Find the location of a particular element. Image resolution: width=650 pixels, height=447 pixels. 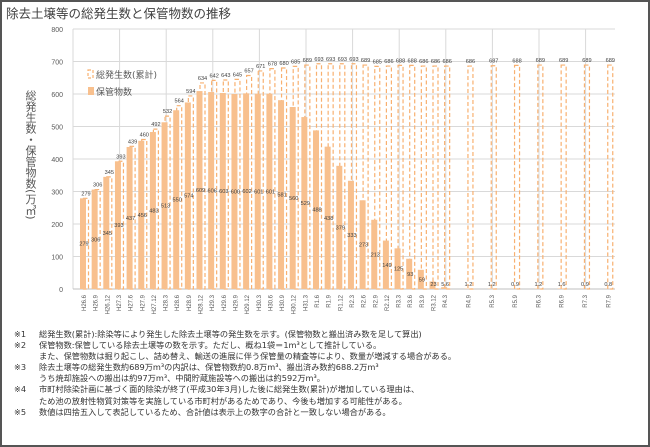

cumulative-value-label: 345 is located at coordinates (109, 173).